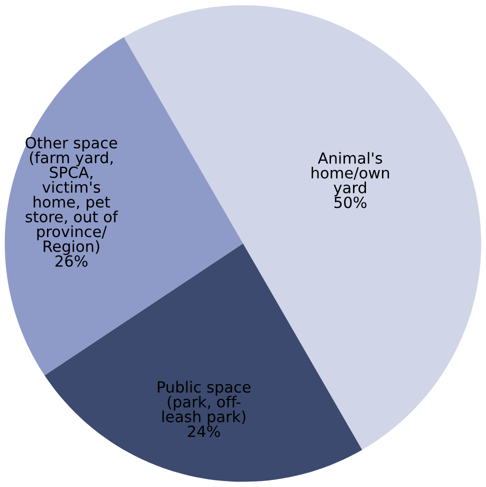  Describe the element at coordinates (72, 195) in the screenshot. I see `slice-label: Other space (farm yard, SPCA, victim's home, pet store, out of province/ Region)` at that location.